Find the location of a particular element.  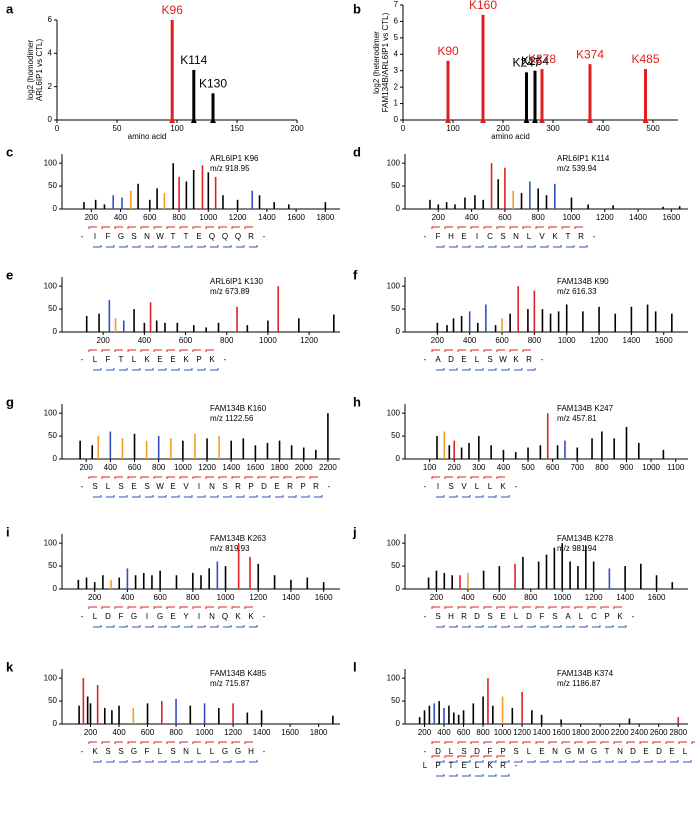

stem-label: K130 is located at coordinates (213, 84).